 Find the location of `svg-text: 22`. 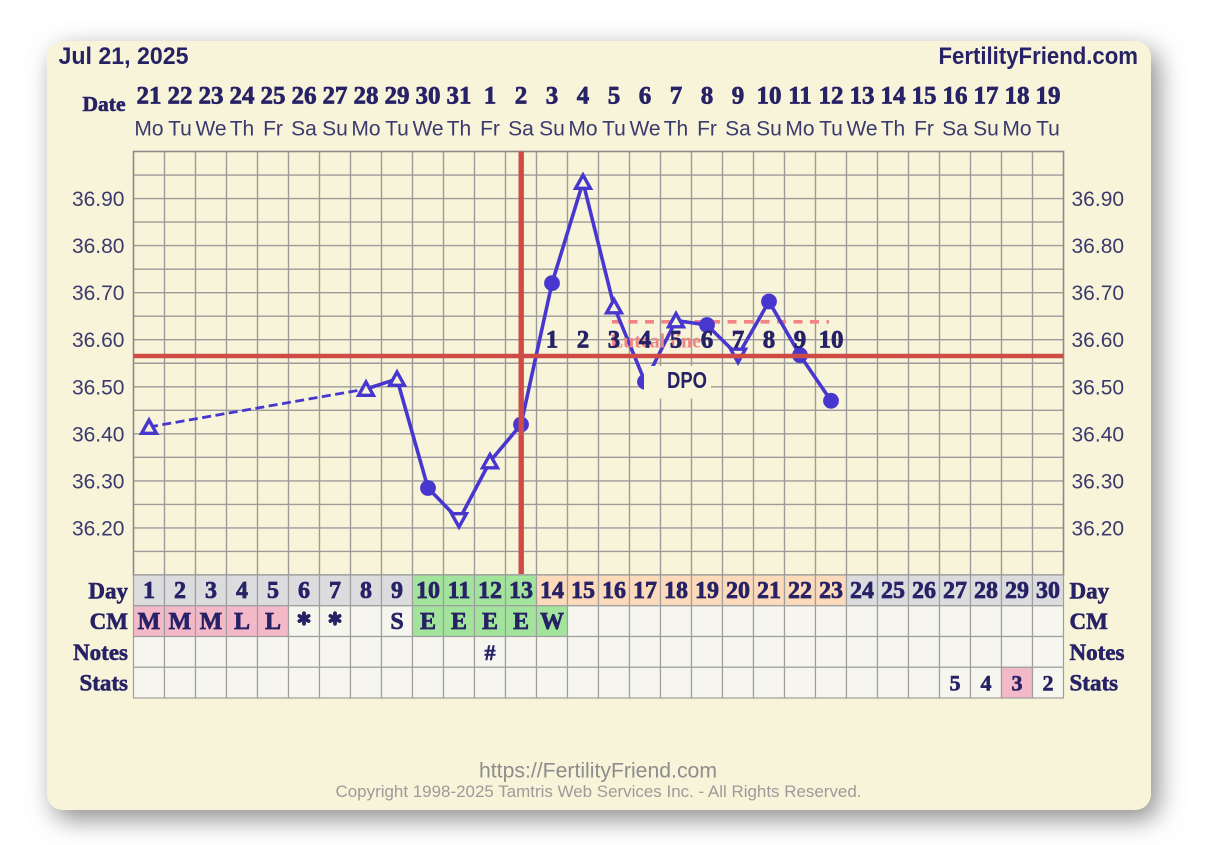

svg-text: 22 is located at coordinates (800, 591).